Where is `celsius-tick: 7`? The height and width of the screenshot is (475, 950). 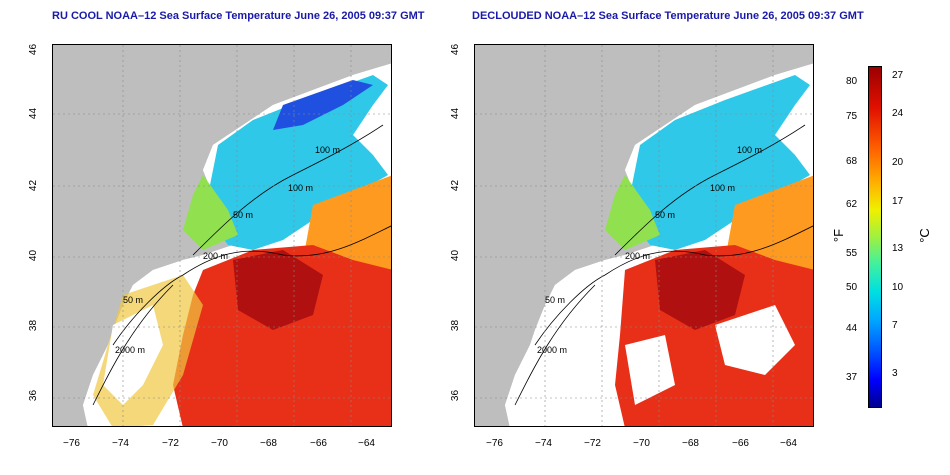 celsius-tick: 7 is located at coordinates (895, 325).